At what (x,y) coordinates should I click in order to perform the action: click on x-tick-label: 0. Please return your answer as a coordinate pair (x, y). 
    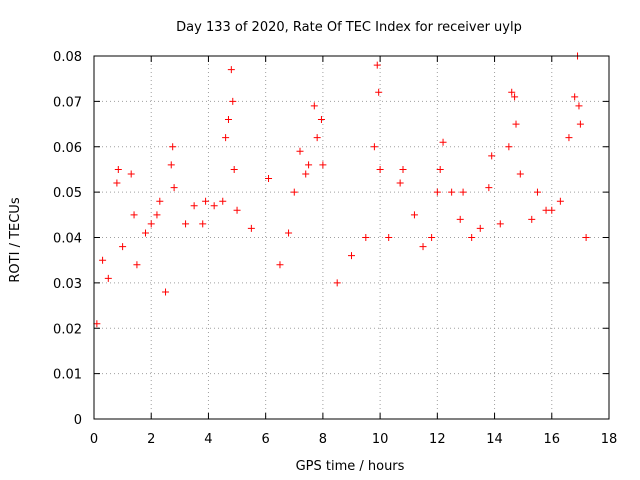
    Looking at the image, I should click on (94, 439).